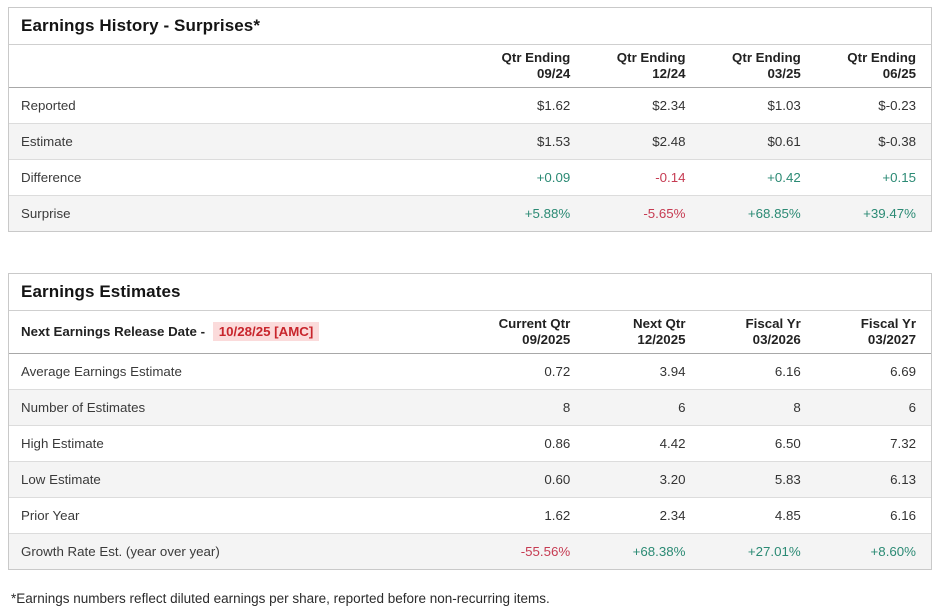  I want to click on release-date-label: Next Earnings Release Date -, so click(113, 331).